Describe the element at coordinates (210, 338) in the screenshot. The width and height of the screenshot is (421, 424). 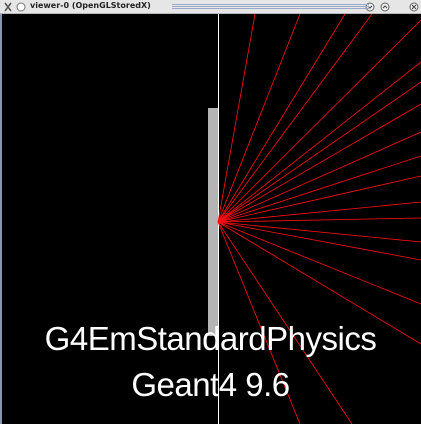
I see `overlay-text: G4EmStandardPhysics` at that location.